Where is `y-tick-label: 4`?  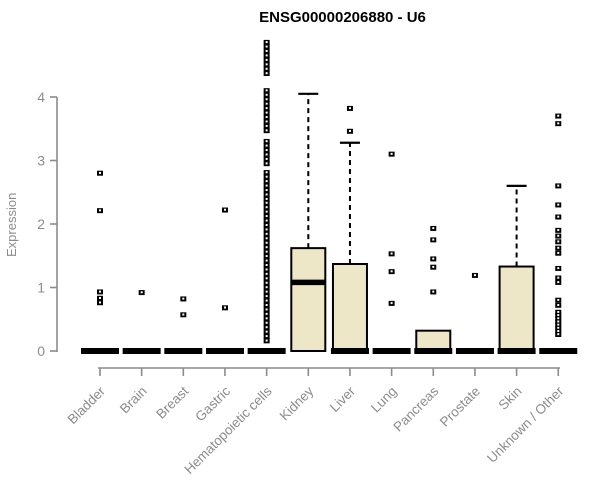
y-tick-label: 4 is located at coordinates (41, 97).